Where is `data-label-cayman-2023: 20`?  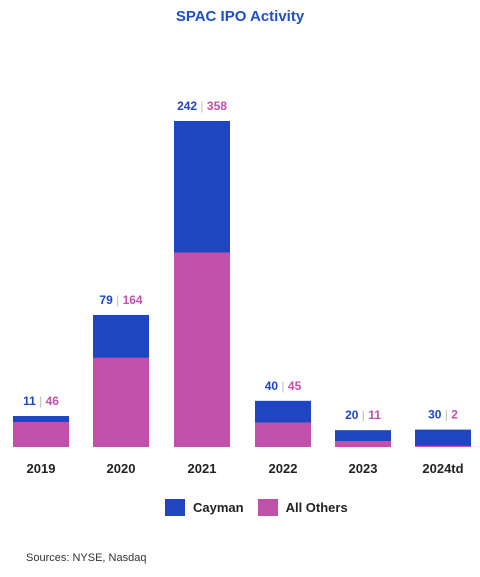
data-label-cayman-2023: 20 is located at coordinates (352, 415).